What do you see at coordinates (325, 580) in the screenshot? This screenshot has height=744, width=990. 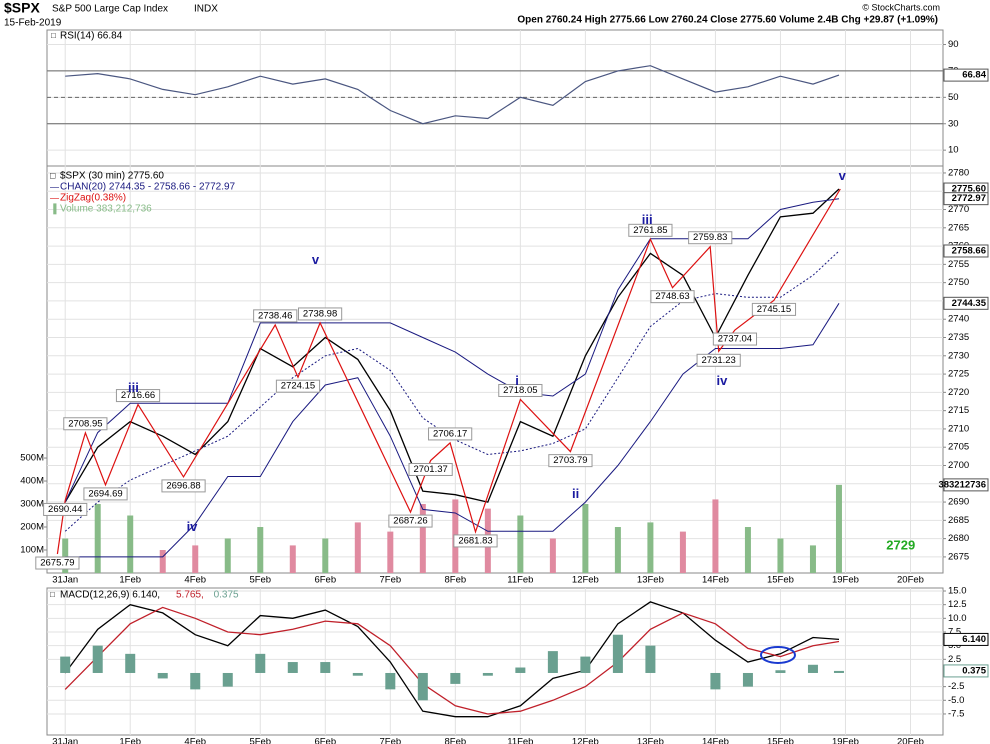 I see `x-tick-label: 6Feb` at bounding box center [325, 580].